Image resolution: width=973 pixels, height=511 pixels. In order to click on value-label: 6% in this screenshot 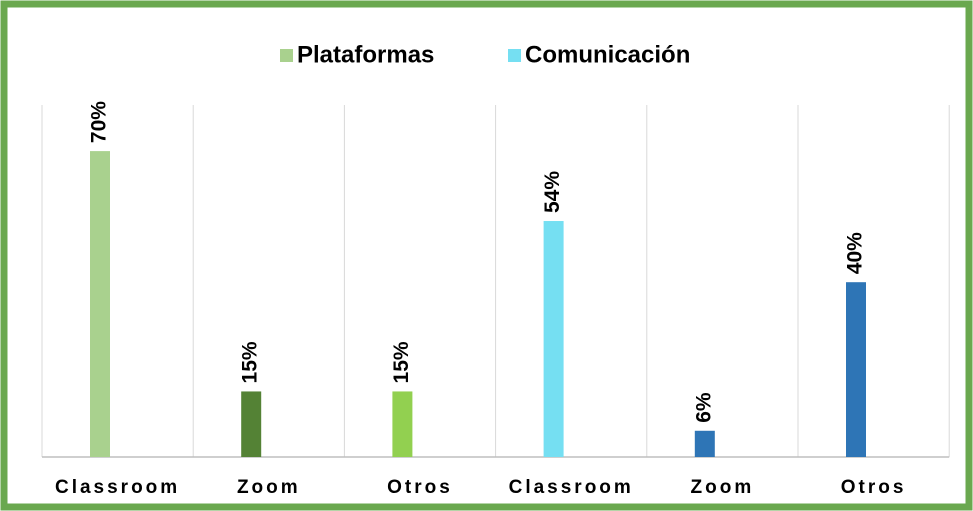, I will do `click(703, 407)`.